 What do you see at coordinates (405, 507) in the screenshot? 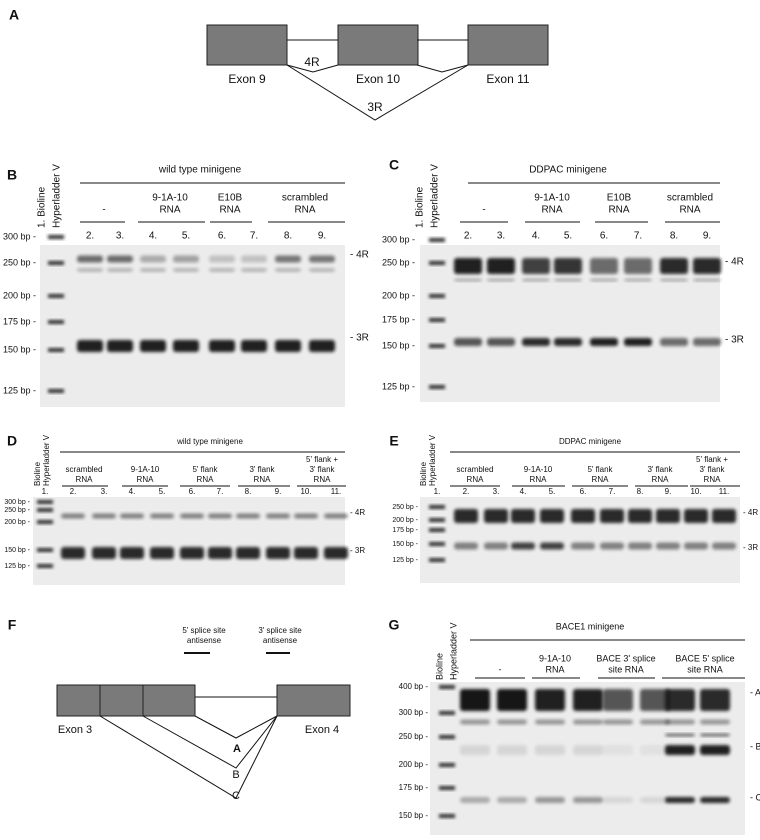
I see `size-label: 250 bp -` at bounding box center [405, 507].